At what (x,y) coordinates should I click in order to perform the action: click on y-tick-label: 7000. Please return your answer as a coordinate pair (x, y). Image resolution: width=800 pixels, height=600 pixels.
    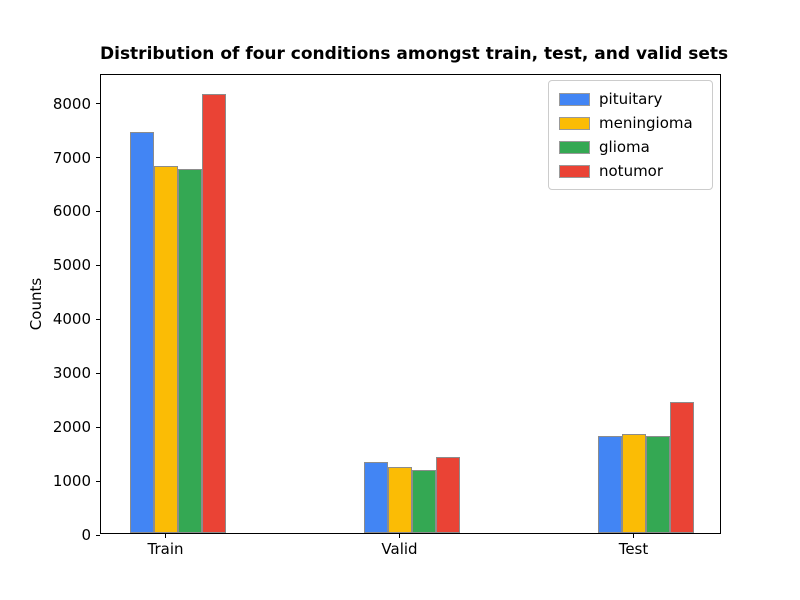
    Looking at the image, I should click on (71, 157).